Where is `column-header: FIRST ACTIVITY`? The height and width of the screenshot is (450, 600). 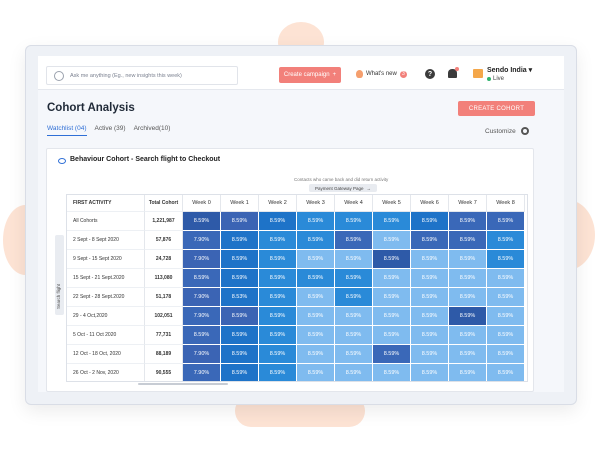
column-header: FIRST ACTIVITY is located at coordinates (106, 203).